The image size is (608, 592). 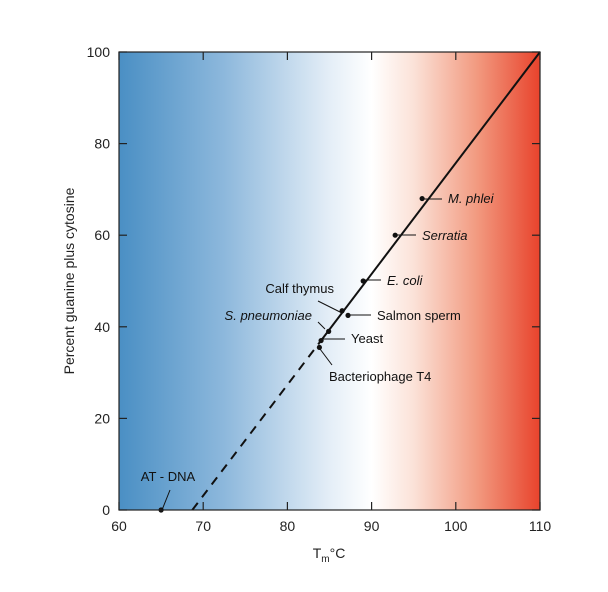 What do you see at coordinates (102, 235) in the screenshot?
I see `y-tick-label: 60` at bounding box center [102, 235].